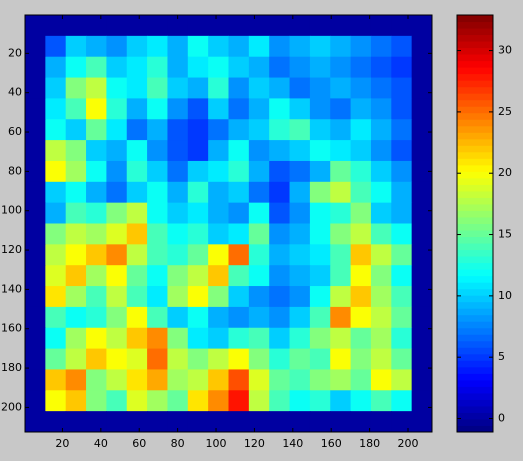  Describe the element at coordinates (15, 131) in the screenshot. I see `y-tick-label: 60` at that location.